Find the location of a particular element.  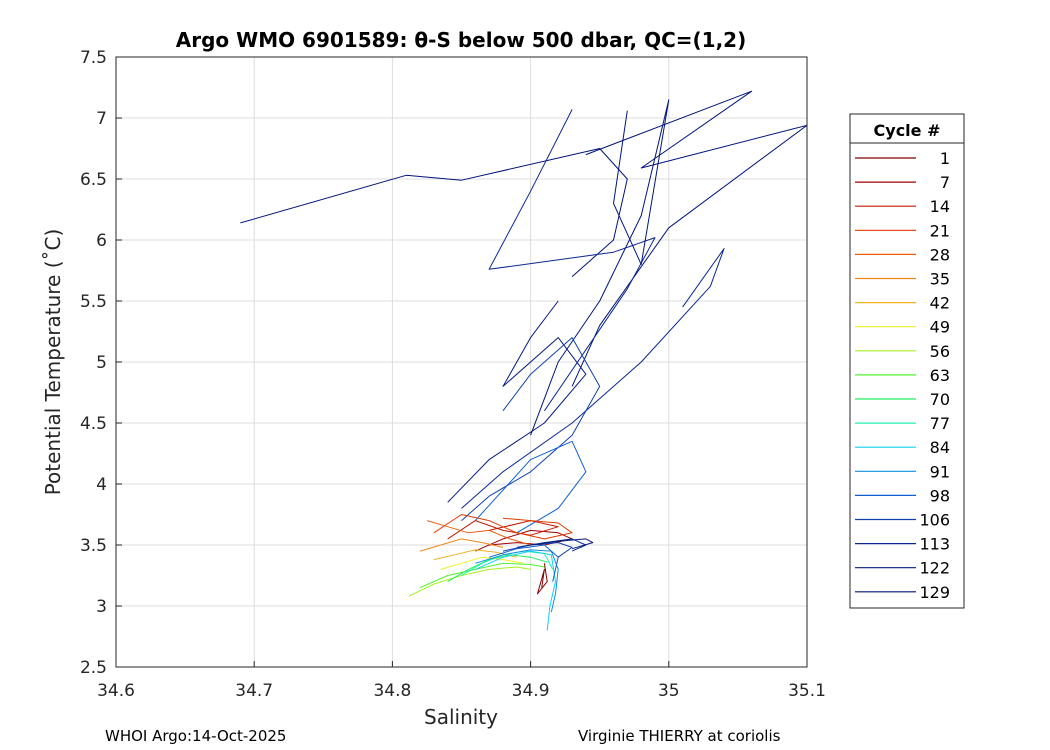

y-tick-label: 6 is located at coordinates (101, 241).